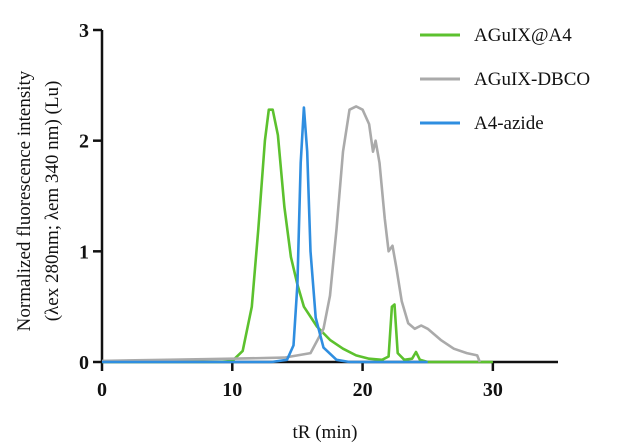  I want to click on y-axis-title-line-1: Normalized fluorescence intensity, so click(24, 200).